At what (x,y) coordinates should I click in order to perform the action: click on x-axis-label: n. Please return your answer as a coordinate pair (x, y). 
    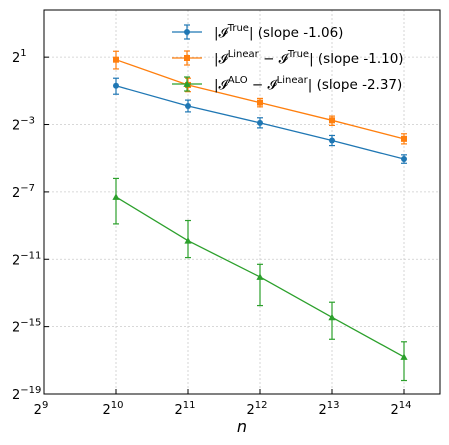
    Looking at the image, I should click on (242, 426).